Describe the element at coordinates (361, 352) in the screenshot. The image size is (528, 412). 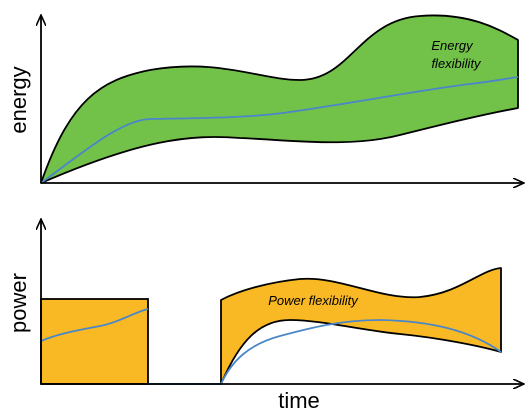
I see `power-curve-right` at that location.